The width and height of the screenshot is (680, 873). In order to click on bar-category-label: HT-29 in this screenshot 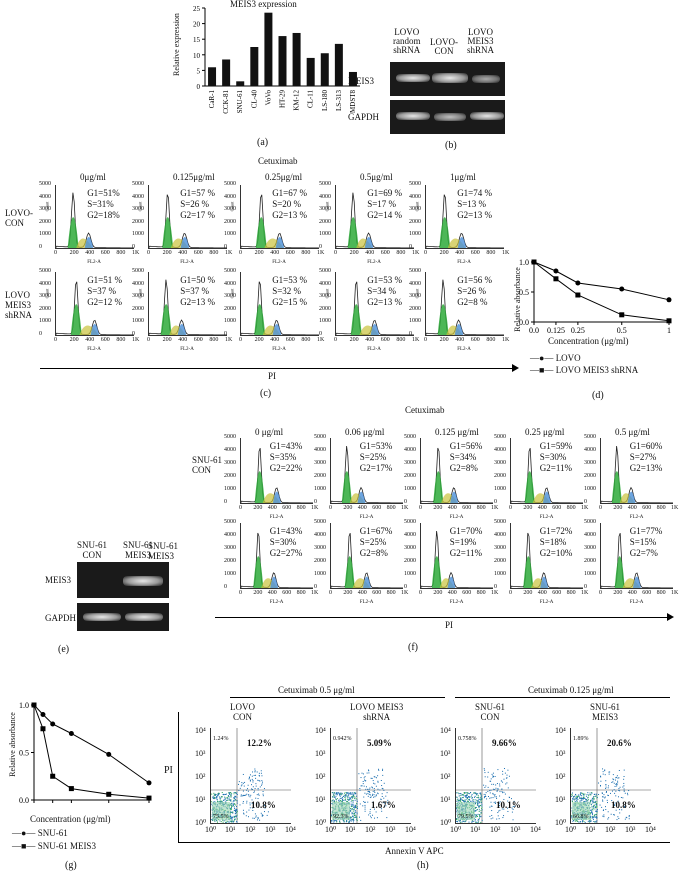, I will do `click(283, 99)`.